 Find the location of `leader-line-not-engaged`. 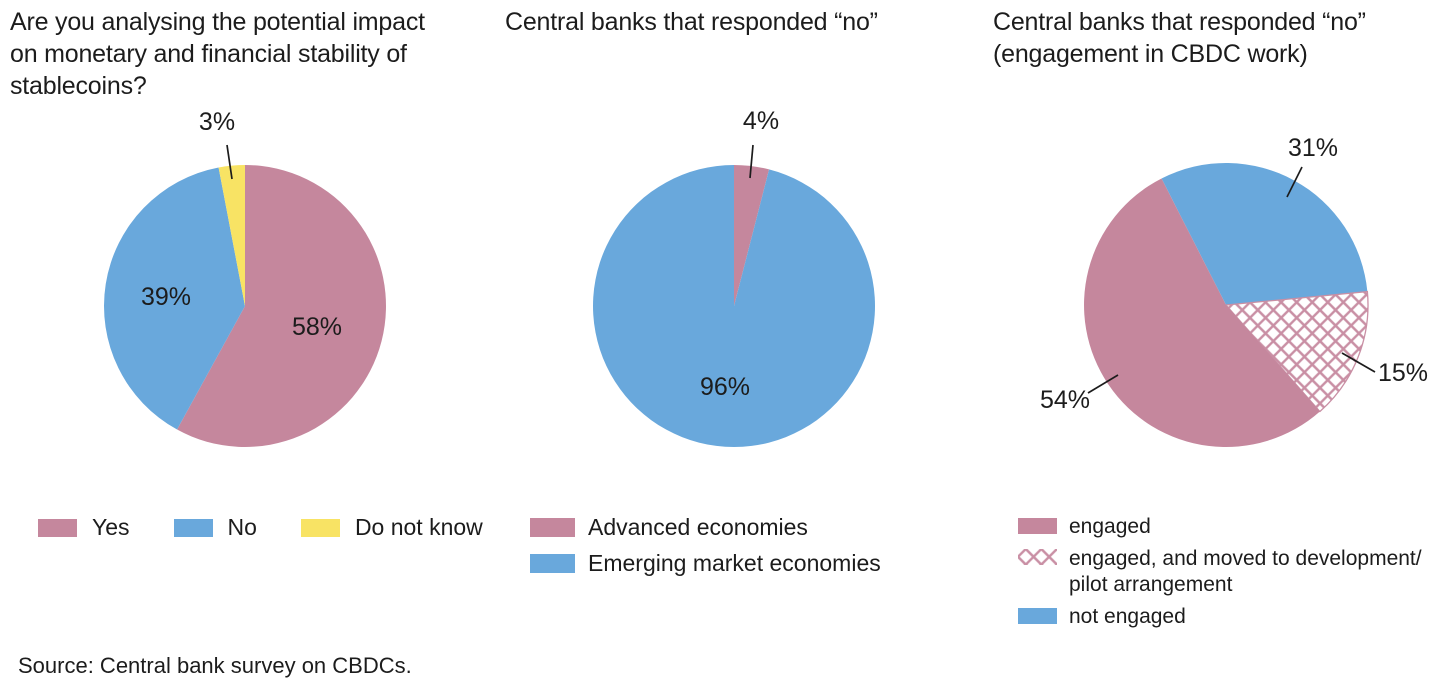

leader-line-not-engaged is located at coordinates (1294, 182).